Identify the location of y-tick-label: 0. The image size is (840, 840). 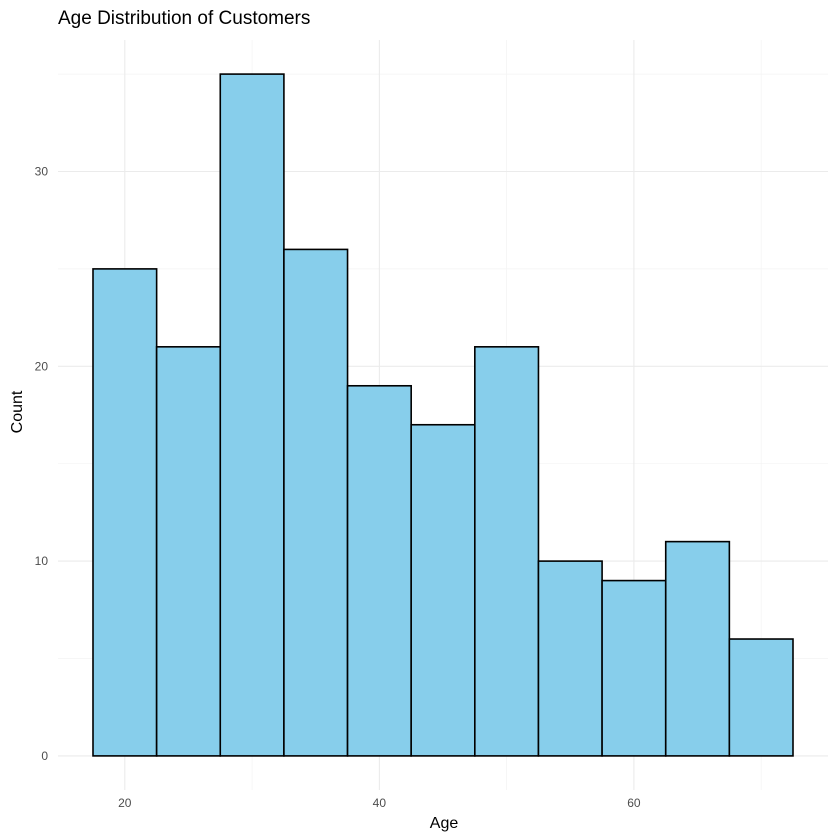
(44, 756).